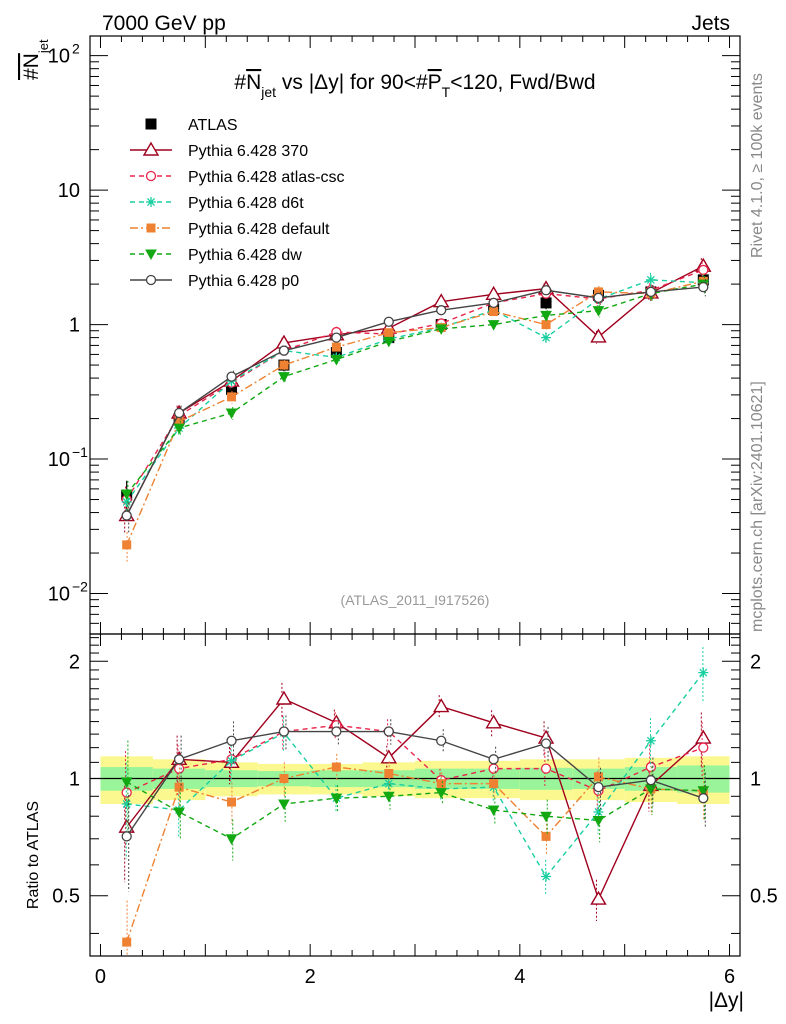  Describe the element at coordinates (74, 662) in the screenshot. I see `ratio-y-tick-label: 2` at that location.